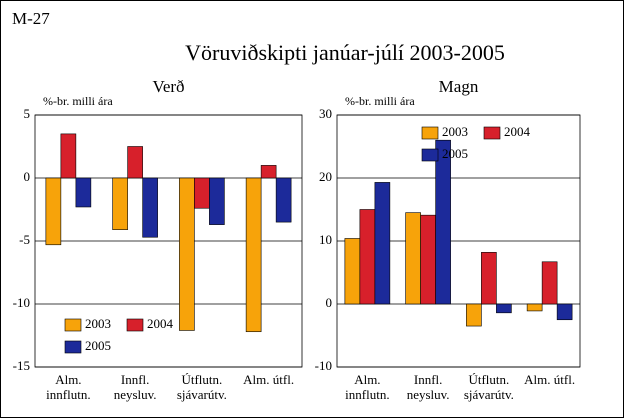 The height and width of the screenshot is (419, 625). I want to click on y-tick-label: 10, so click(325, 239).